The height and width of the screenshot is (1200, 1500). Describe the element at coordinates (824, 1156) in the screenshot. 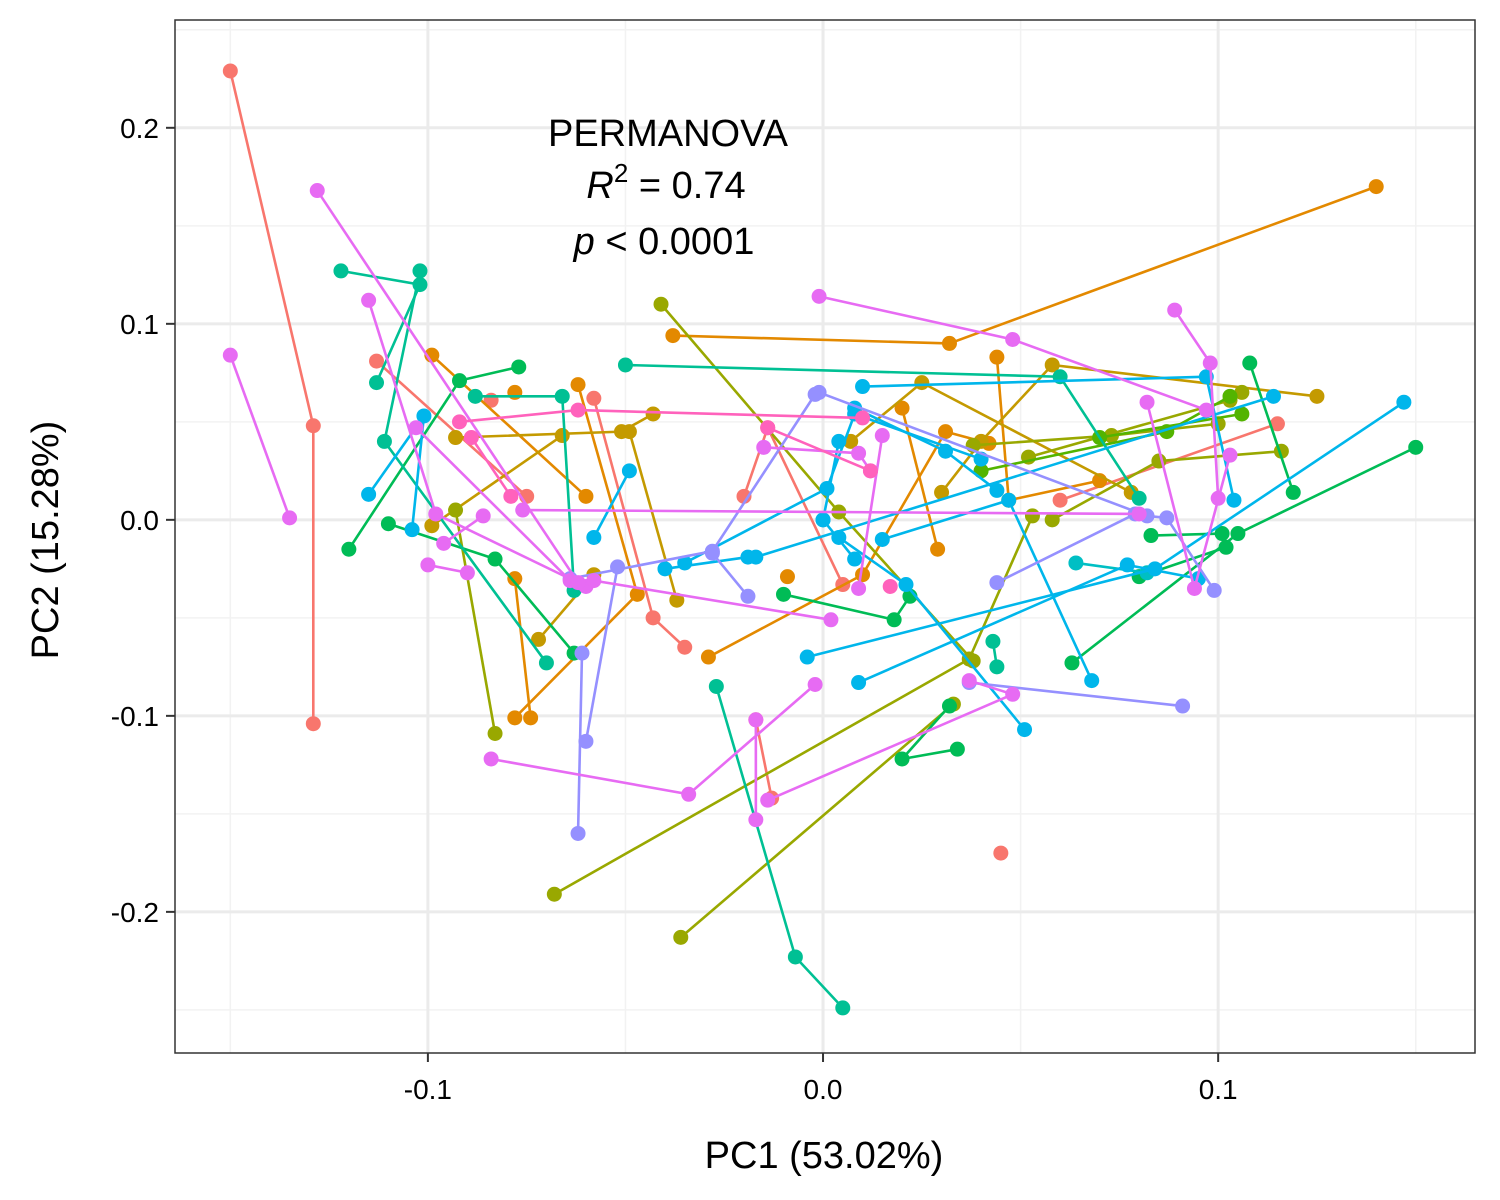

I see `x-axis-title: PC1 (53.02%)` at that location.